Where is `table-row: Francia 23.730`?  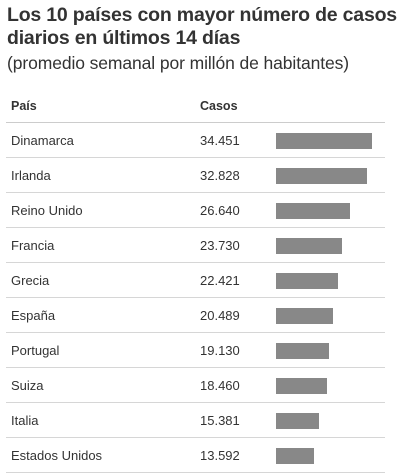
table-row: Francia 23.730 is located at coordinates (195, 245).